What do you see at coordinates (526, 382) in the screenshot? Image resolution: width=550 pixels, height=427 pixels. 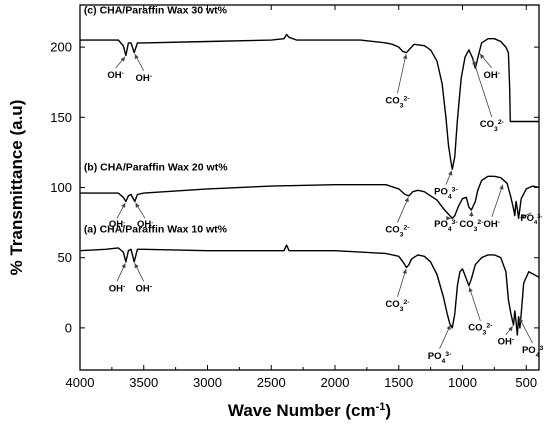 I see `x-tick-label-7: 500` at bounding box center [526, 382].